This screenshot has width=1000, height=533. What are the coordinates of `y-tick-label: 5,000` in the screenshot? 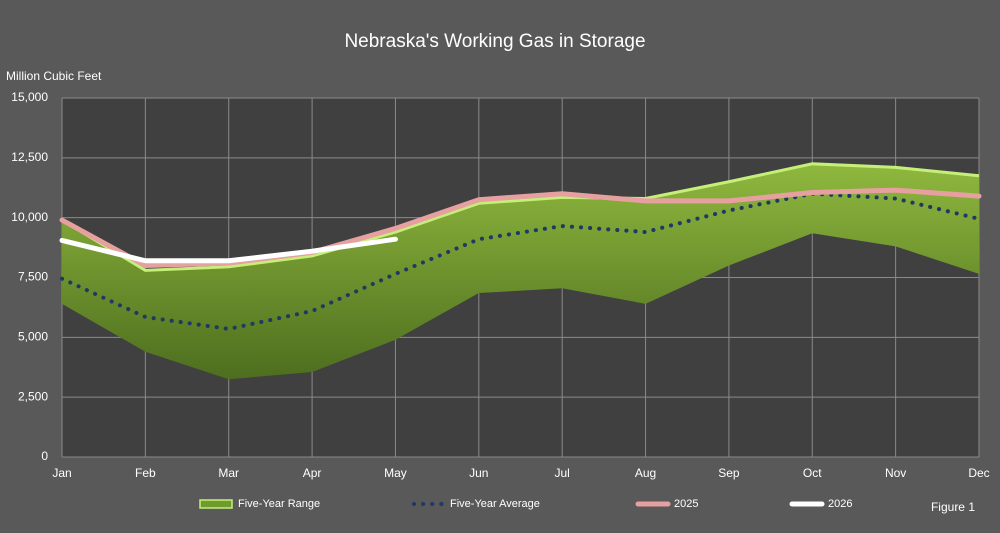 It's located at (33, 337).